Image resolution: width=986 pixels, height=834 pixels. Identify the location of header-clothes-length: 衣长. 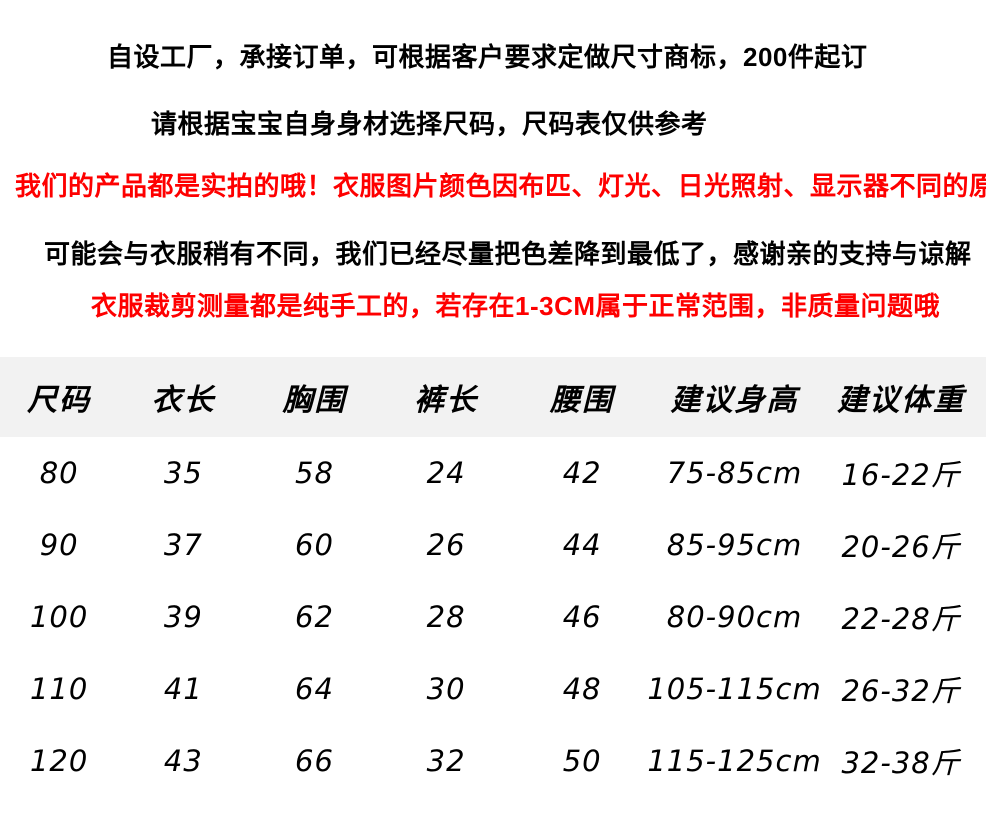
(183, 400).